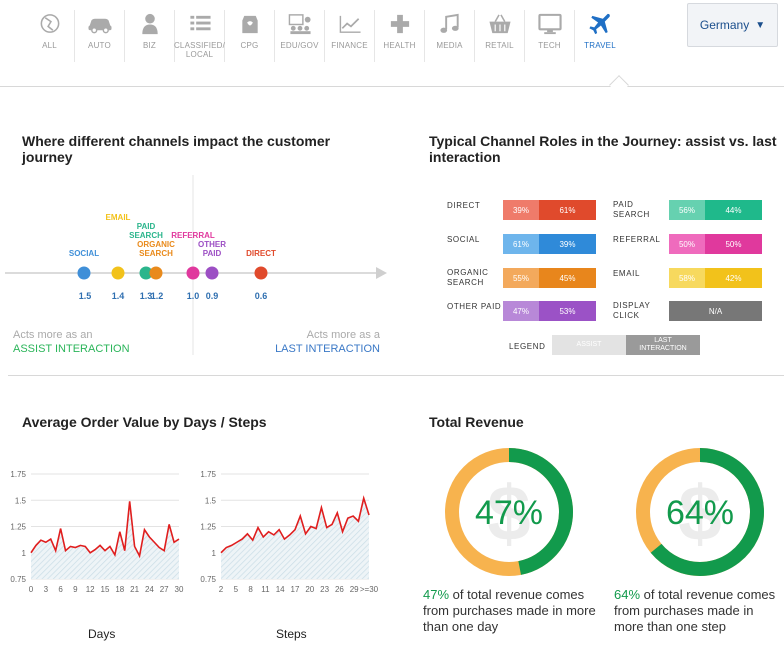 The image size is (784, 671). What do you see at coordinates (179, 589) in the screenshot?
I see `x-tick-label: 30` at bounding box center [179, 589].